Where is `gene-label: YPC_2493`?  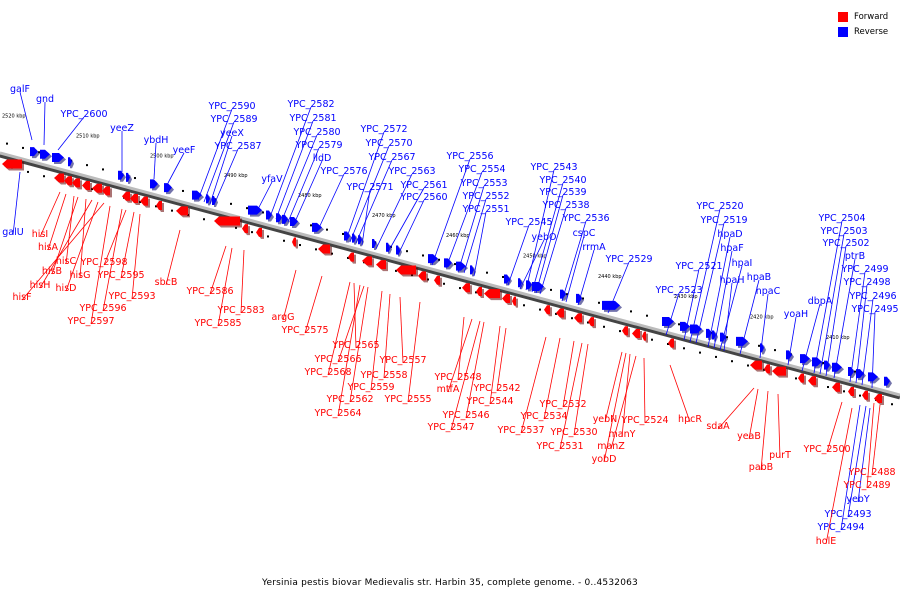
gene-label: YPC_2493 is located at coordinates (847, 514).